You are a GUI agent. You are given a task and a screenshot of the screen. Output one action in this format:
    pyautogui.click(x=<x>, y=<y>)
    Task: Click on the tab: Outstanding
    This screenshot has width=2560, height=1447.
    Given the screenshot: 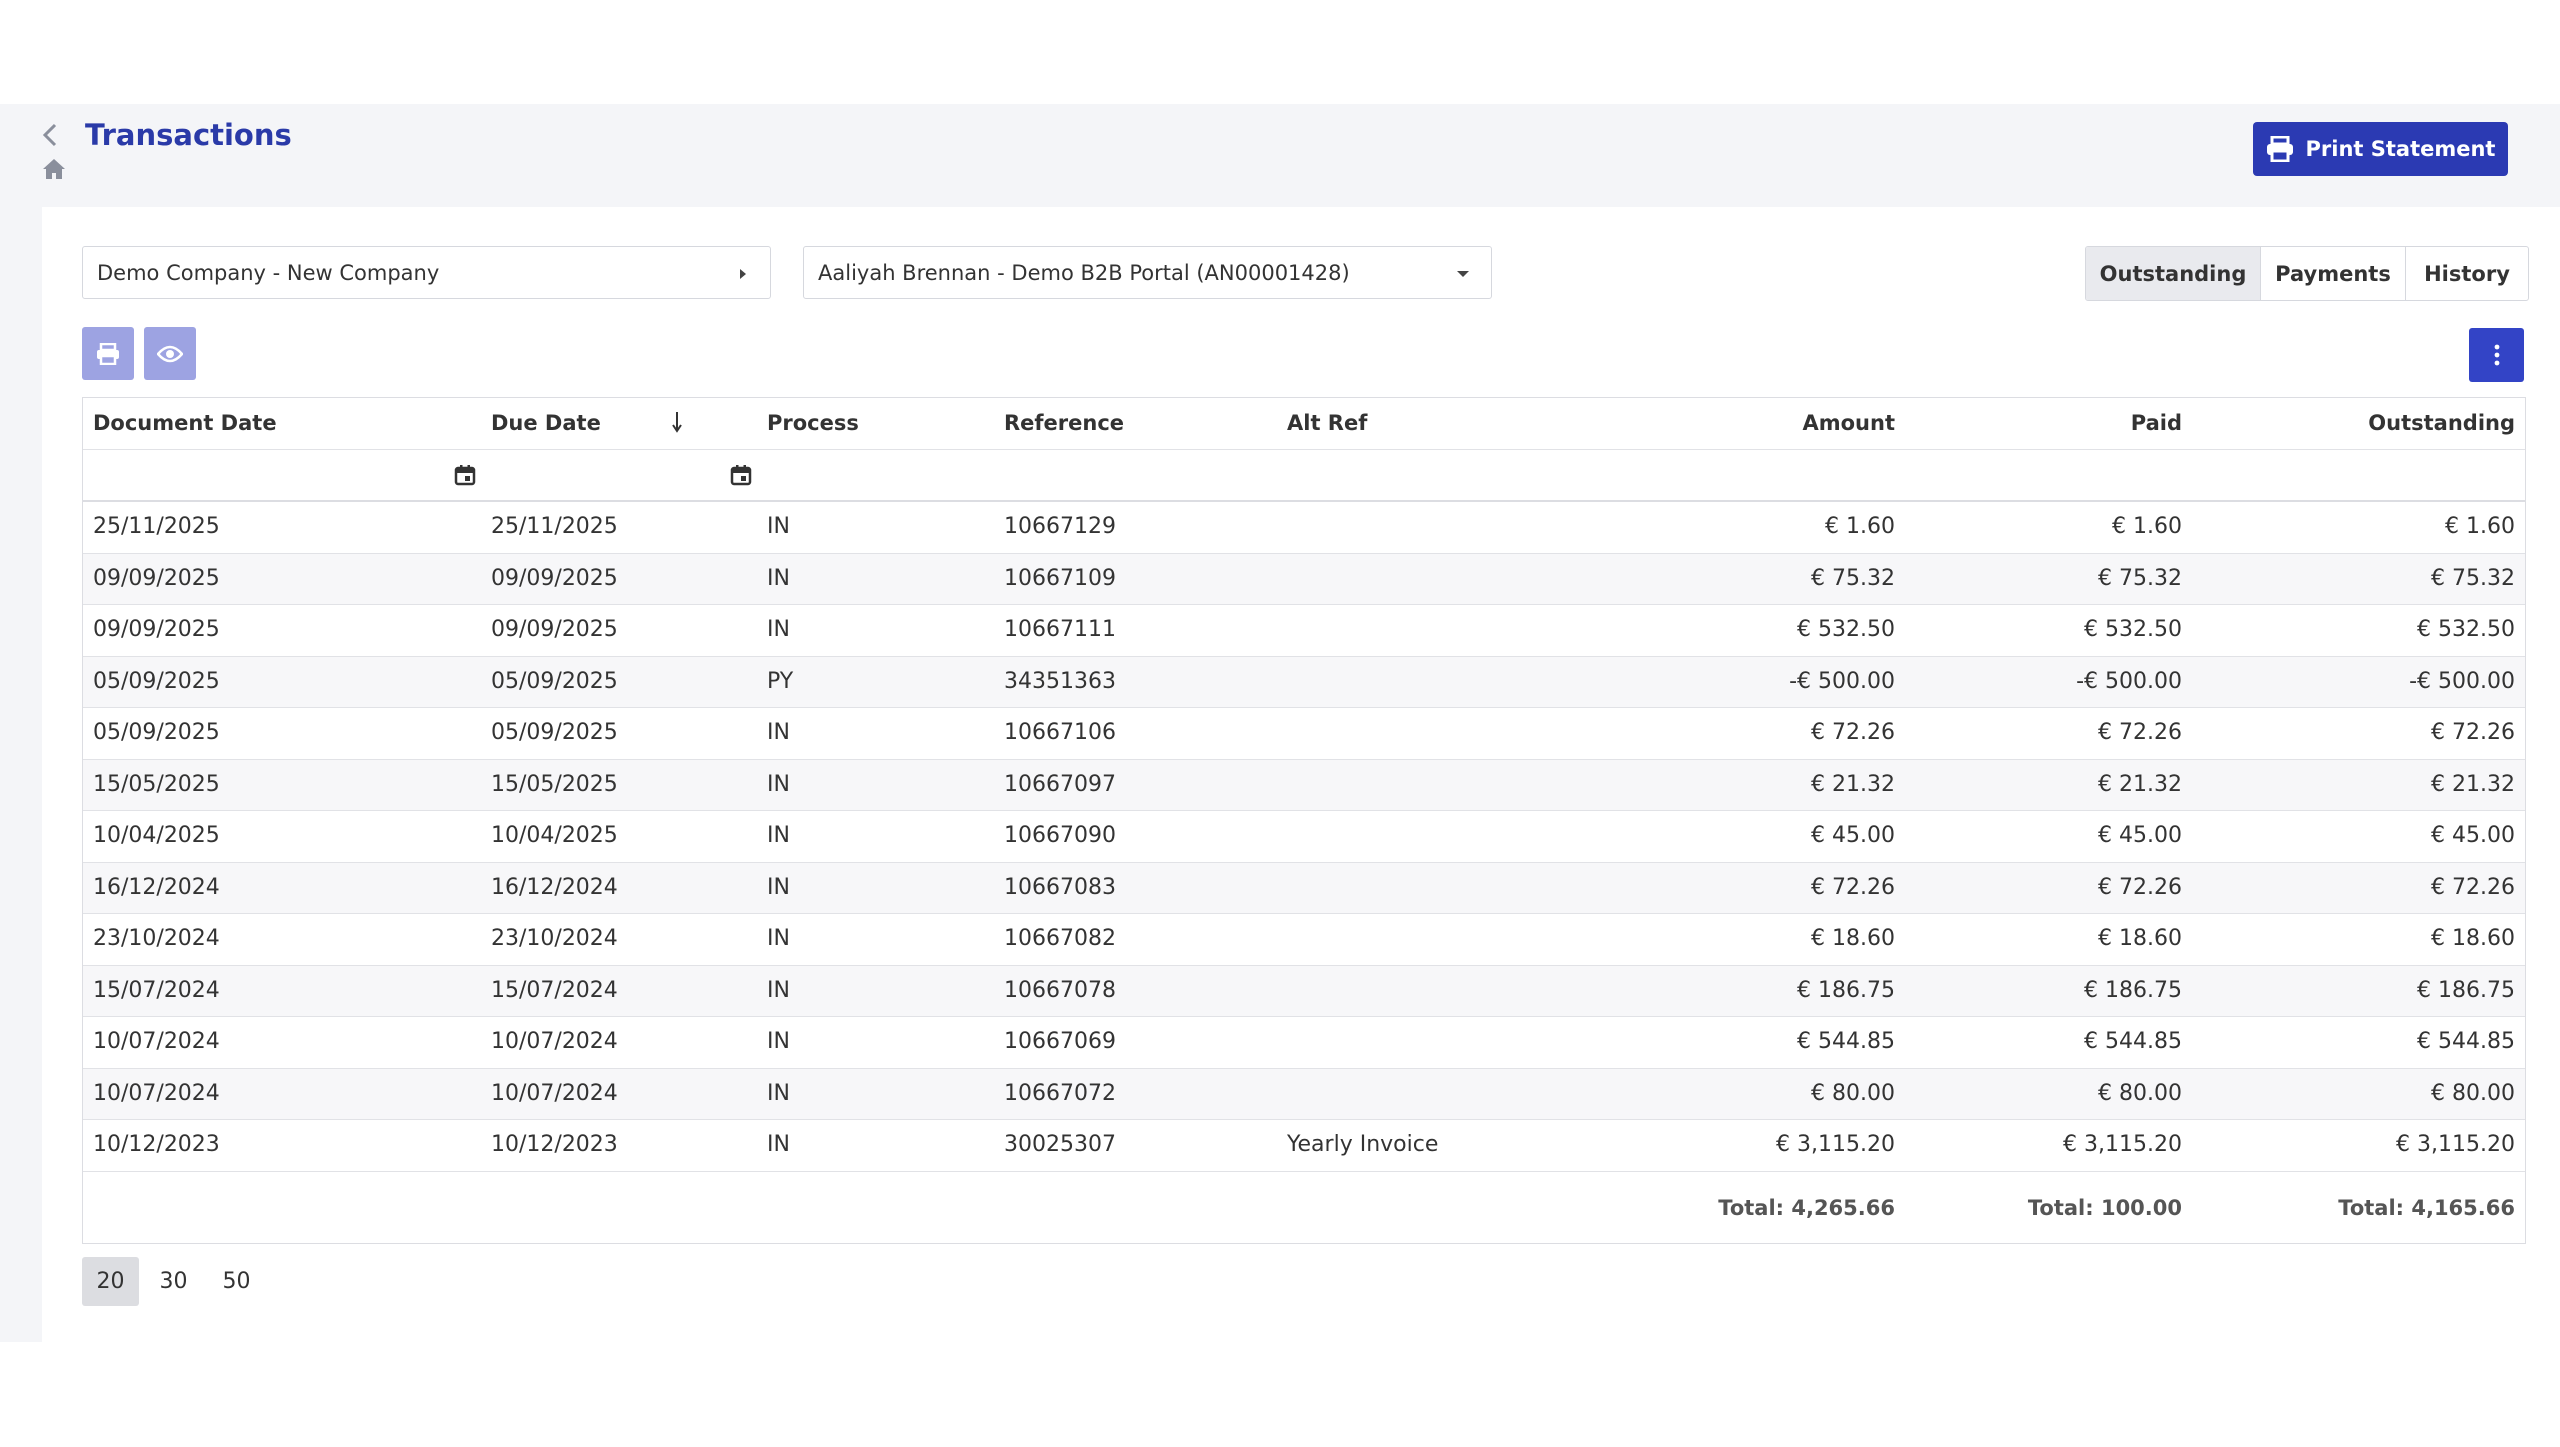 What is the action you would take?
    pyautogui.click(x=2173, y=273)
    